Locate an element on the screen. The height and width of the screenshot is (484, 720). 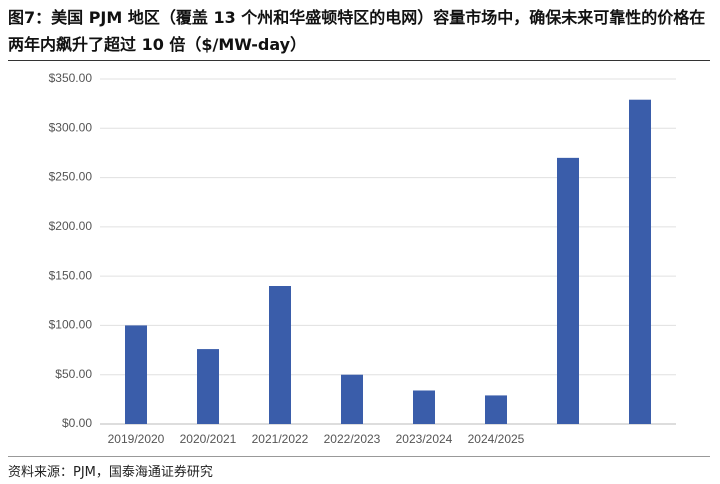
y-tick-label: $300.00 is located at coordinates (71, 127).